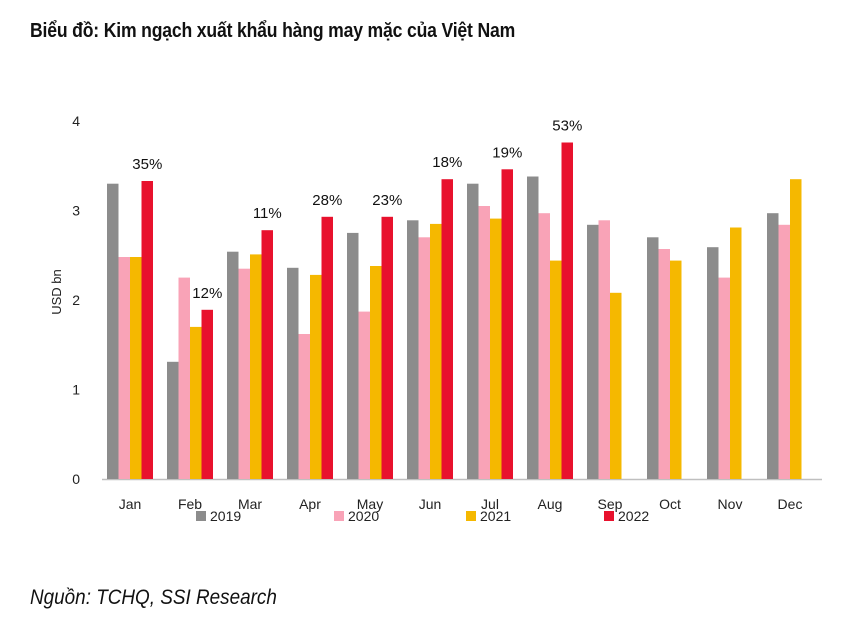  I want to click on bar-2021-jan, so click(136, 368).